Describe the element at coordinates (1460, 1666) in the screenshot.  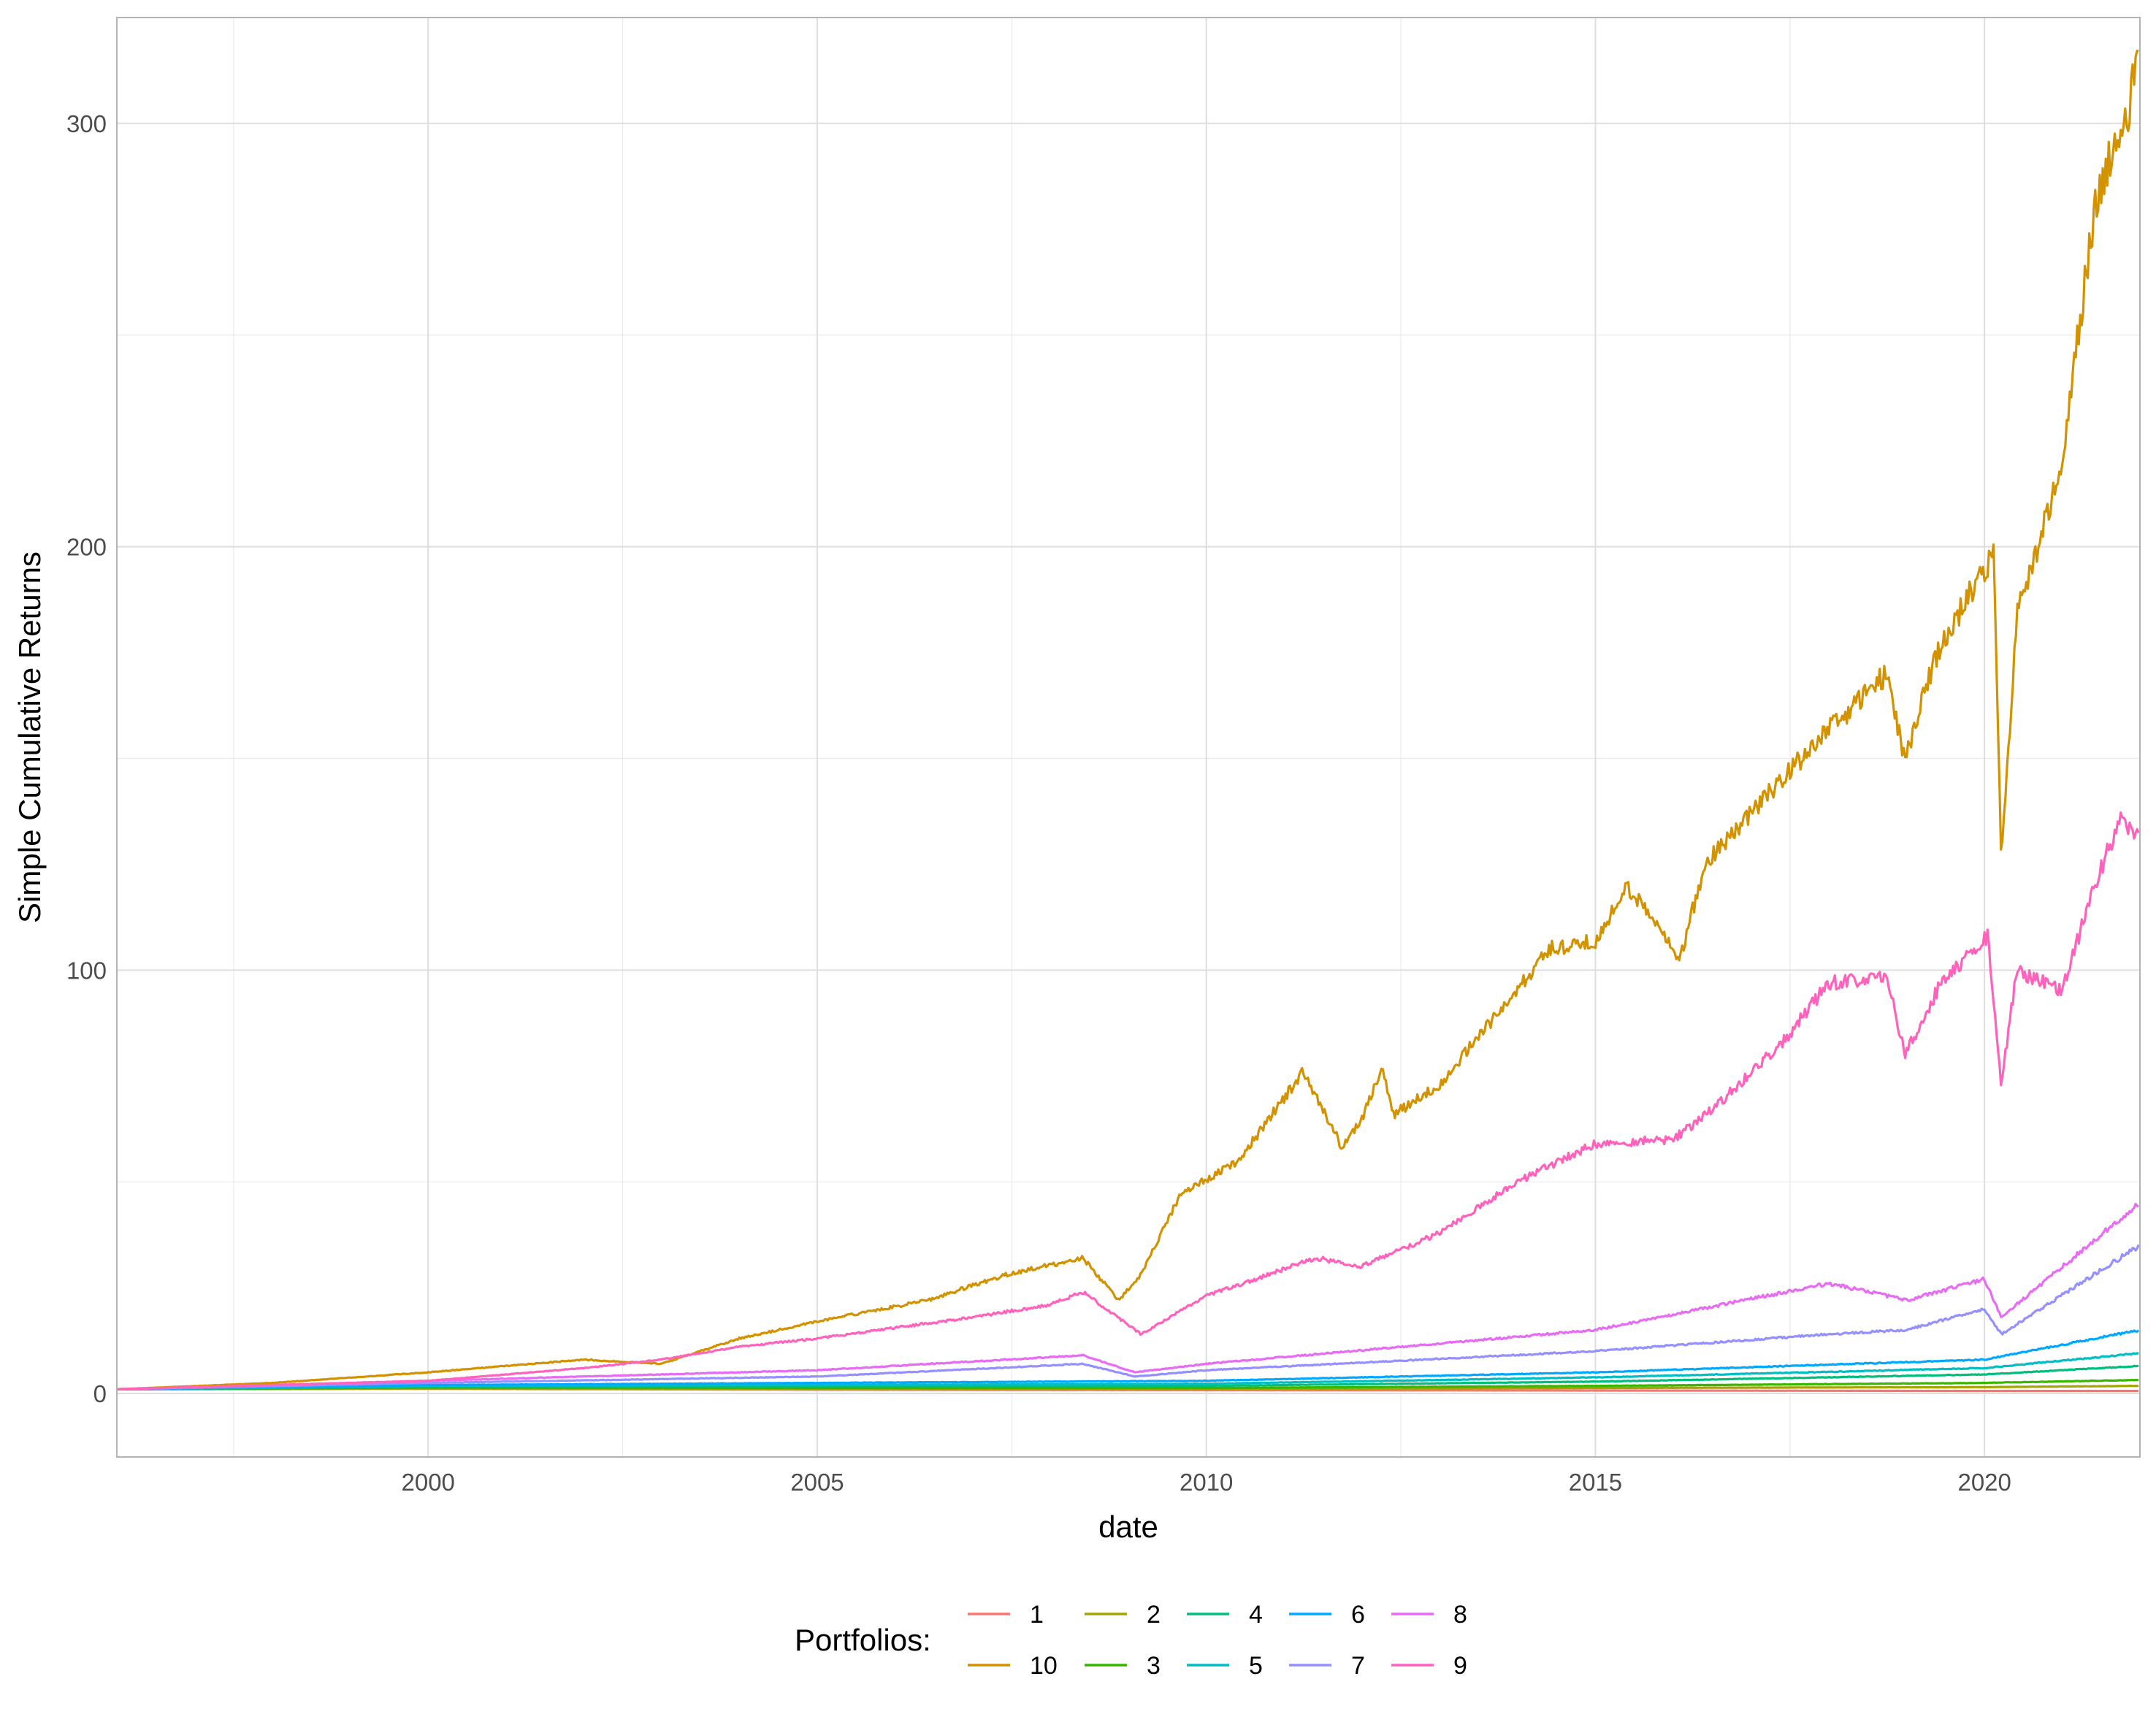
I see `legend-label-9: 9` at that location.